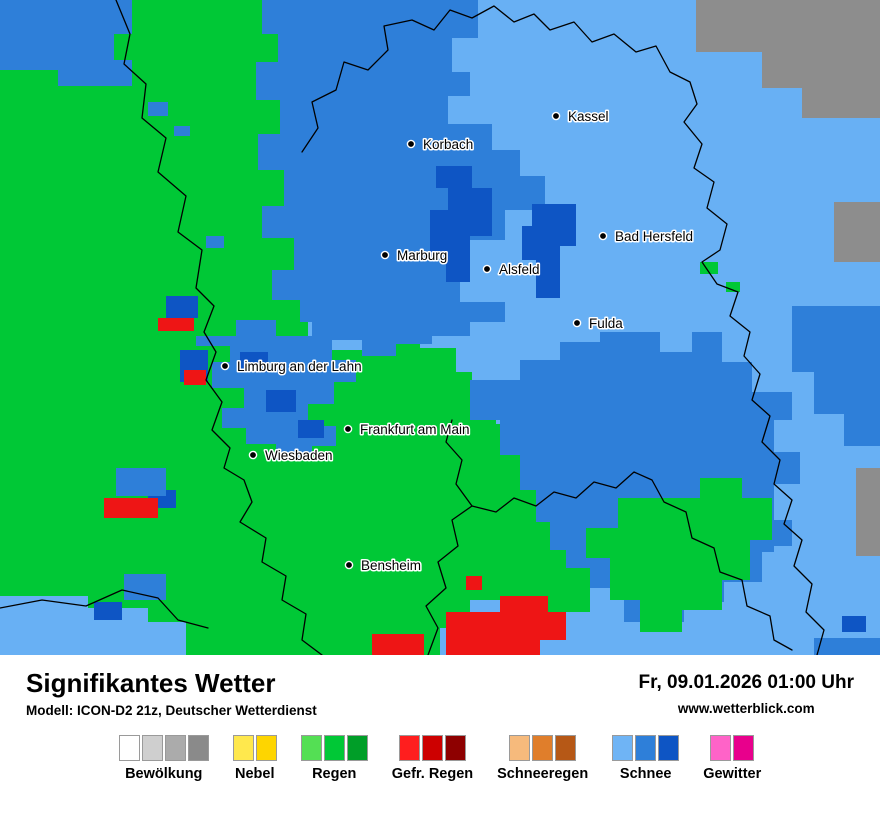  Describe the element at coordinates (422, 255) in the screenshot. I see `city-label: Marburg` at that location.